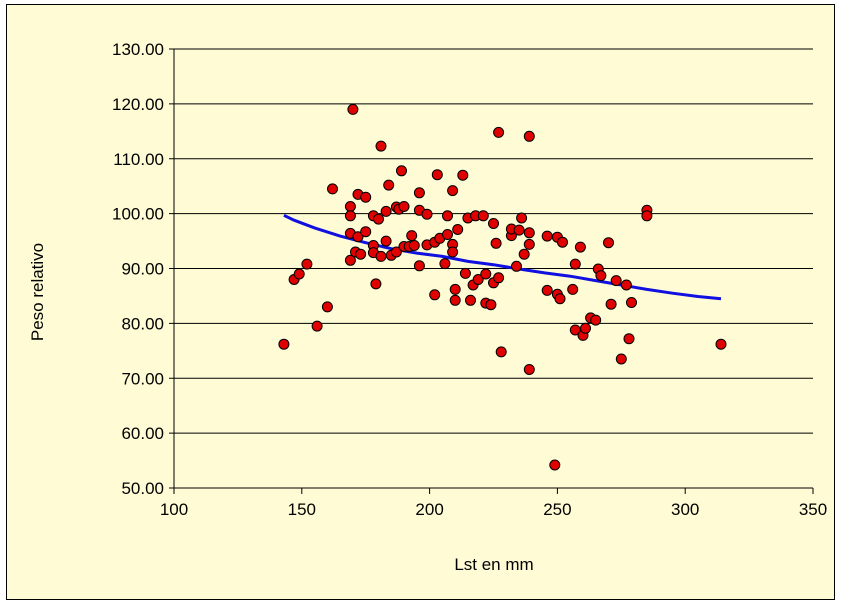 The width and height of the screenshot is (846, 608). What do you see at coordinates (138, 49) in the screenshot?
I see `y-tick-label: 130.00` at bounding box center [138, 49].